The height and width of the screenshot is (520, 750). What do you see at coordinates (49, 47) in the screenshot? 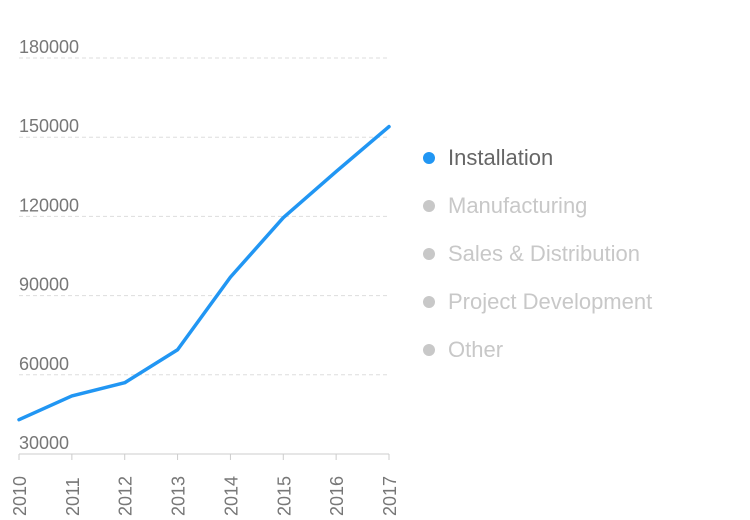
I see `y-tick-label: 180000` at bounding box center [49, 47].